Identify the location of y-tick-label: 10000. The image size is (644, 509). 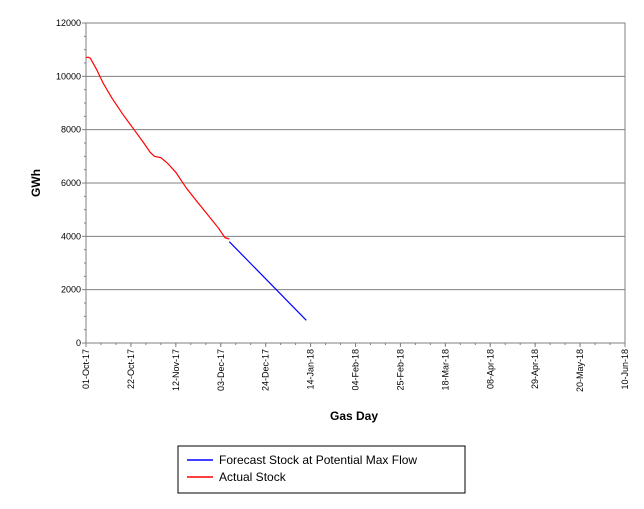
(68, 76).